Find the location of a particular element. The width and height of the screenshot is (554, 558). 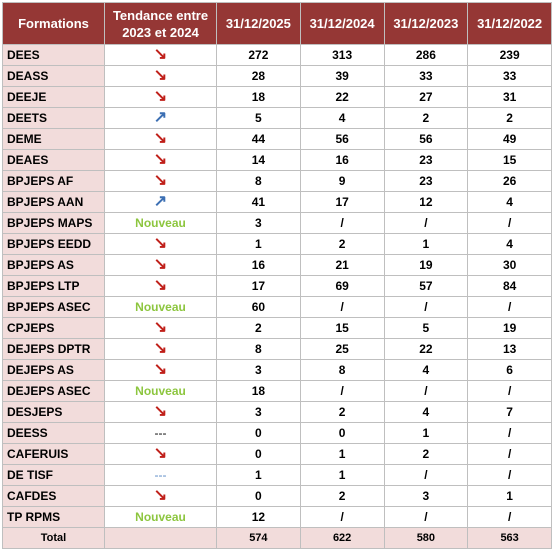

value-2024: 39 is located at coordinates (342, 76).